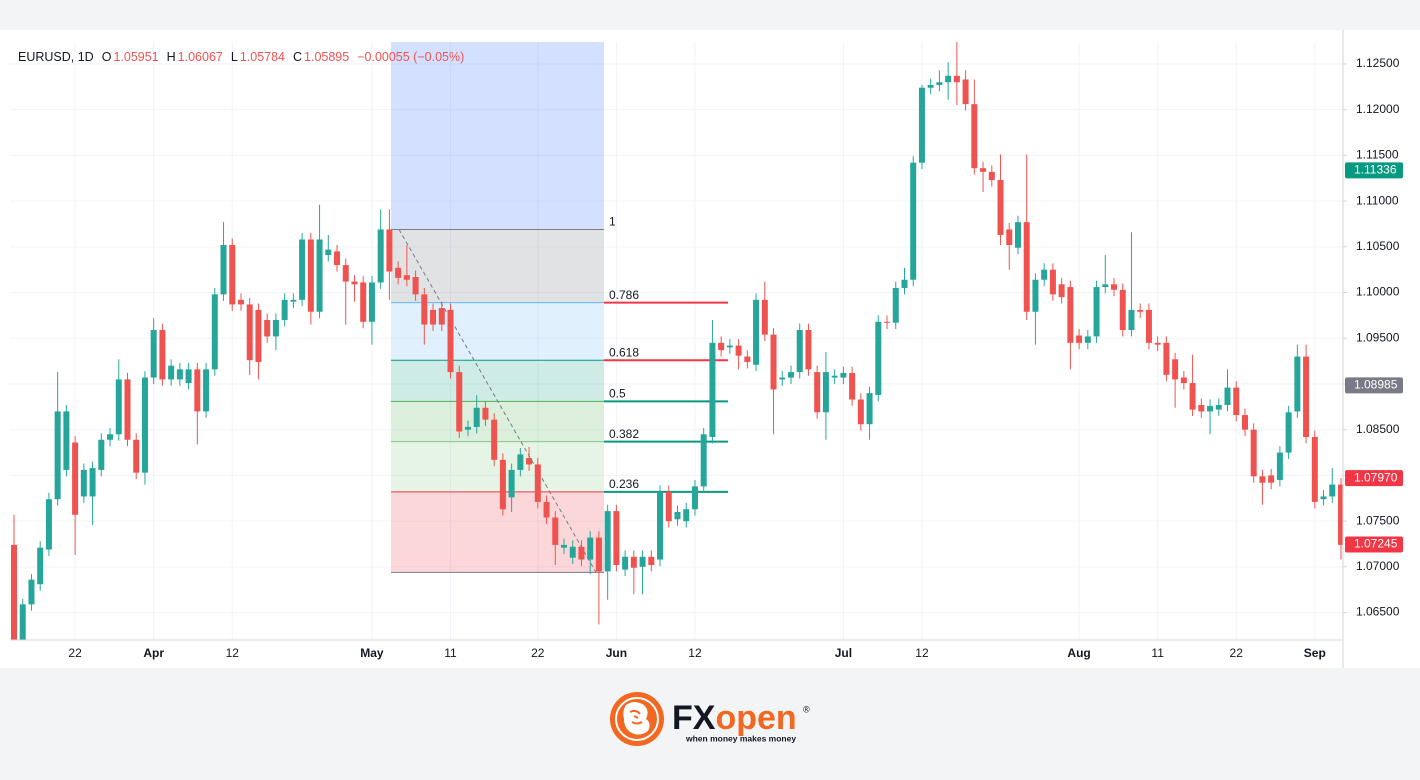  Describe the element at coordinates (624, 434) in the screenshot. I see `fib-level-label: 0.382` at that location.